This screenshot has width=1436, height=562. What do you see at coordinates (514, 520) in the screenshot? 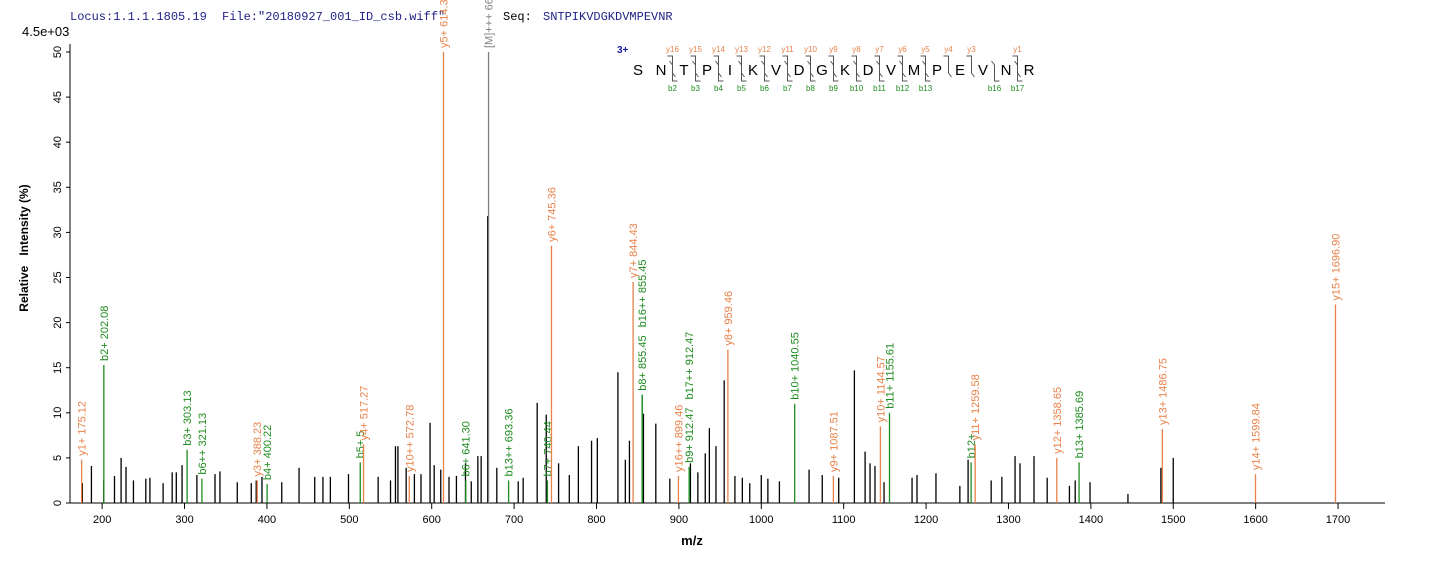
I see `x-tick-label: 700` at bounding box center [514, 520].